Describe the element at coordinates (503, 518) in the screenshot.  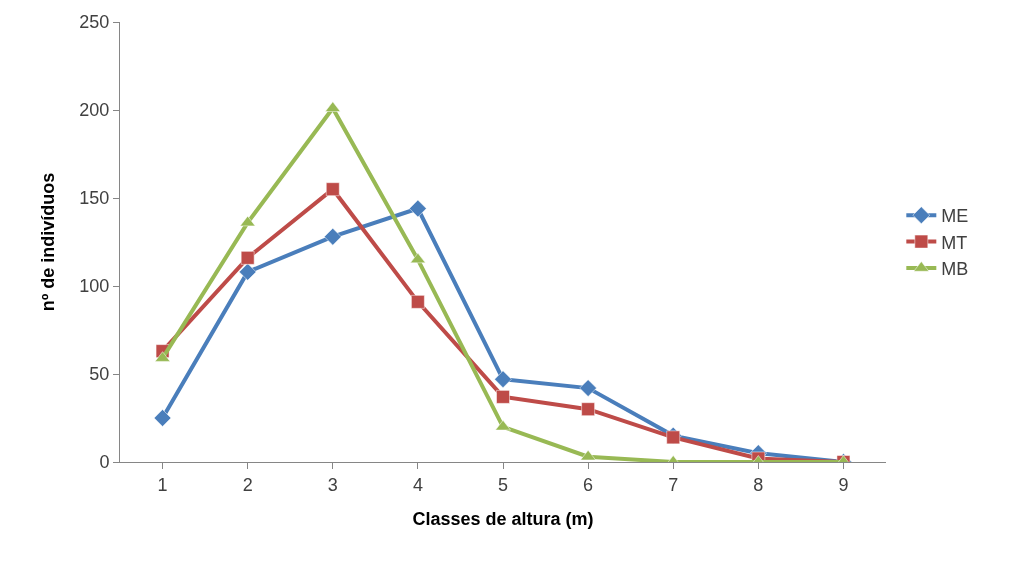
I see `x-axis-title: Classes de altura (m)` at that location.